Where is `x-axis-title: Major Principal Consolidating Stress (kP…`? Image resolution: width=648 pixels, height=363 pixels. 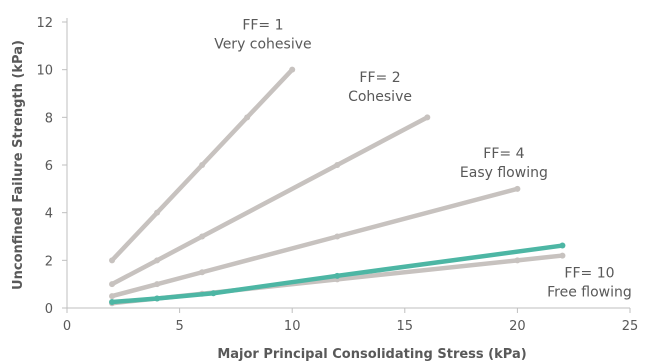
x-axis-title: Major Principal Consolidating Stress (kP… is located at coordinates (371, 354).